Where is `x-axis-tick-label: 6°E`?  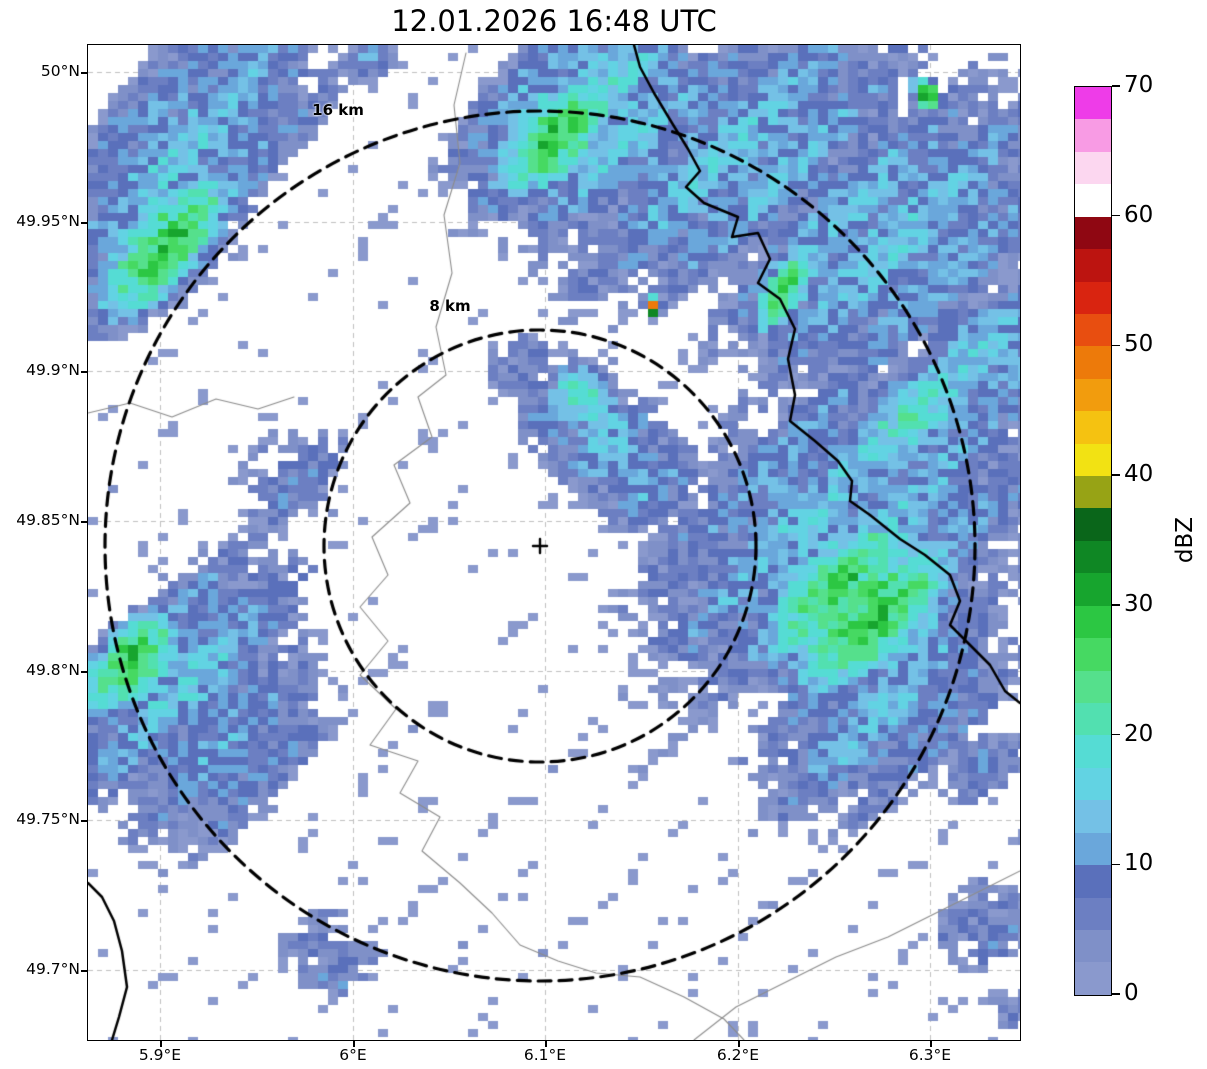 x-axis-tick-label: 6°E is located at coordinates (353, 1055).